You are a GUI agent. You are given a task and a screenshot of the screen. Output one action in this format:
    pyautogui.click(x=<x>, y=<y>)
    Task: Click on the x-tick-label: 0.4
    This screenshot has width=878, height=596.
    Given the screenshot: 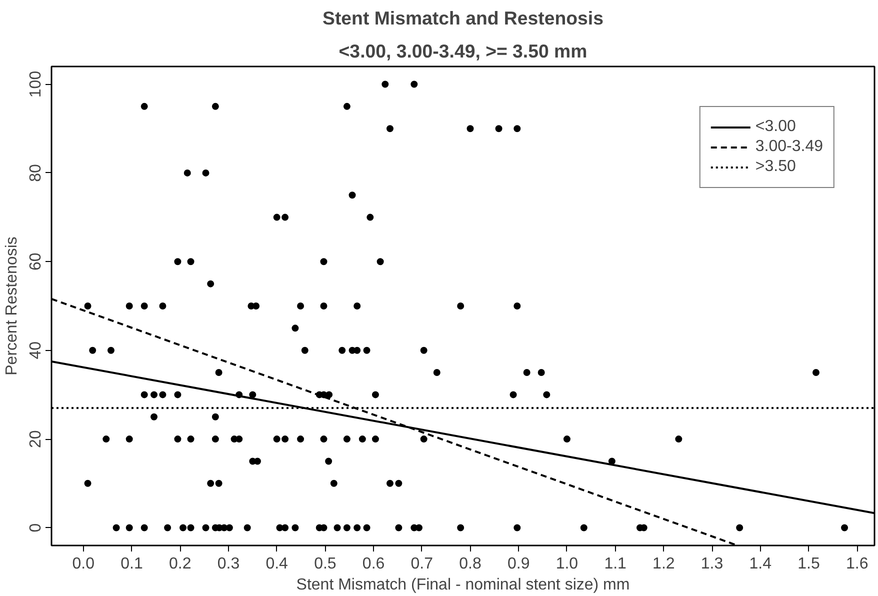 What is the action you would take?
    pyautogui.click(x=277, y=564)
    